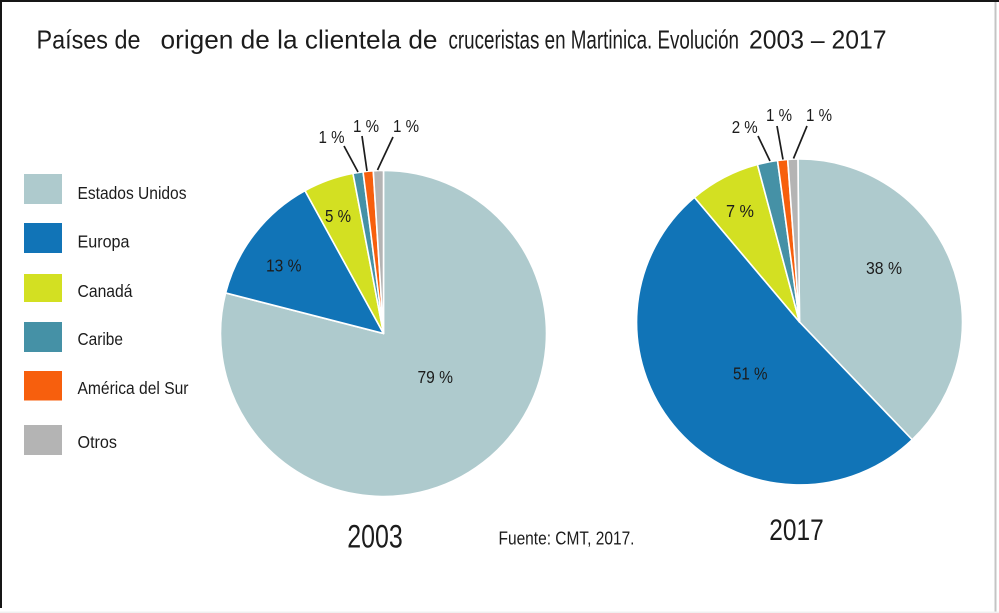 This screenshot has width=999, height=613. Describe the element at coordinates (98, 442) in the screenshot. I see `svg-text: Otros` at that location.